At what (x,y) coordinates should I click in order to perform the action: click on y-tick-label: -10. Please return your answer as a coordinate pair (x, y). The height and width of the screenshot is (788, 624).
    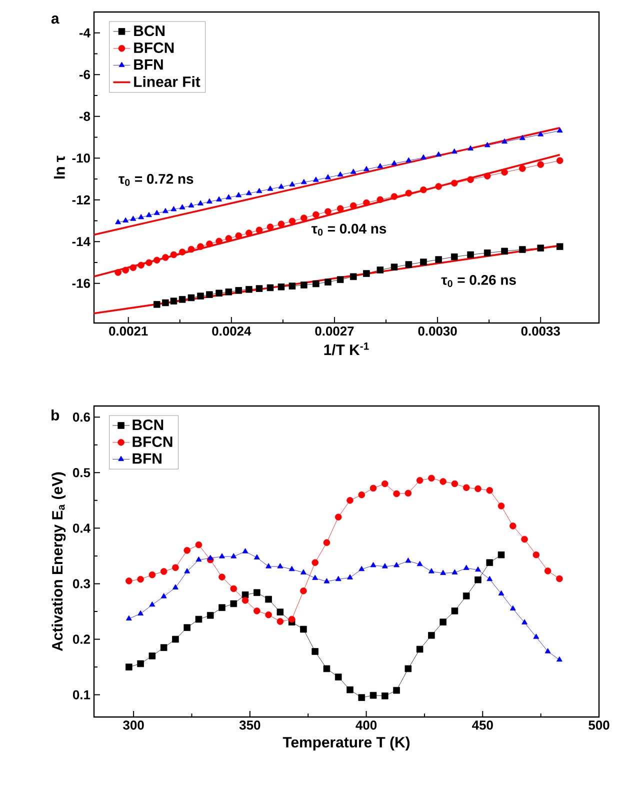
    Looking at the image, I should click on (81, 158).